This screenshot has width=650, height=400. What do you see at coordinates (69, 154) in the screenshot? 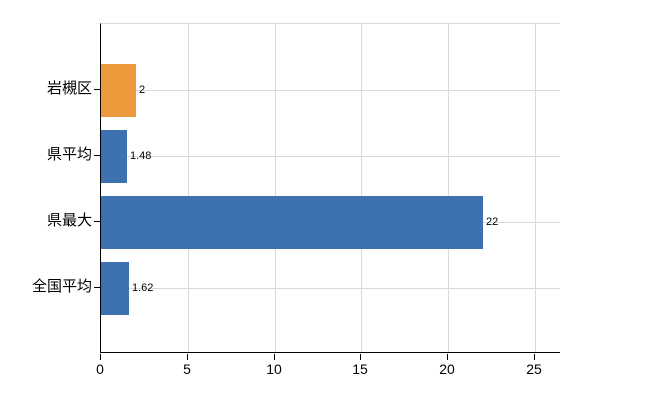
I see `category-label-県平均: 県平均` at bounding box center [69, 154].